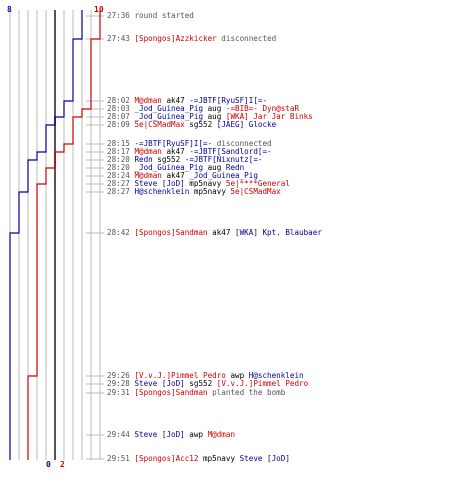  Describe the element at coordinates (175, 38) in the screenshot. I see `event-text: [Spongos]Azzkicker` at that location.